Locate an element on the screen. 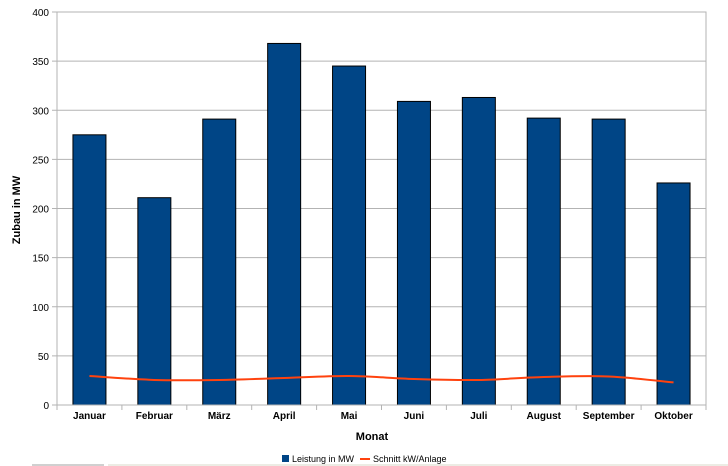 The image size is (728, 466). x-tick-label: Juni is located at coordinates (414, 416).